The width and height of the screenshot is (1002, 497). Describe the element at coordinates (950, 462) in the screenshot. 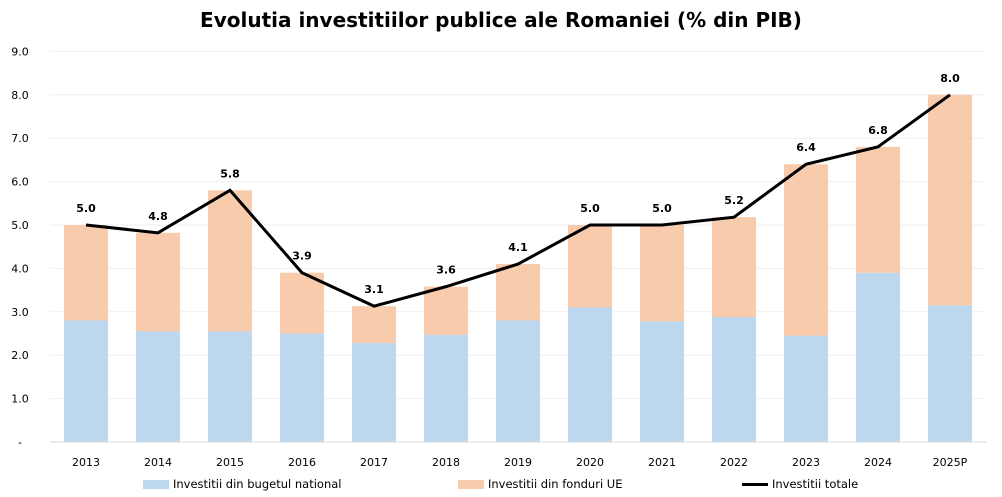

I see `x-tick-label: 2025P` at that location.